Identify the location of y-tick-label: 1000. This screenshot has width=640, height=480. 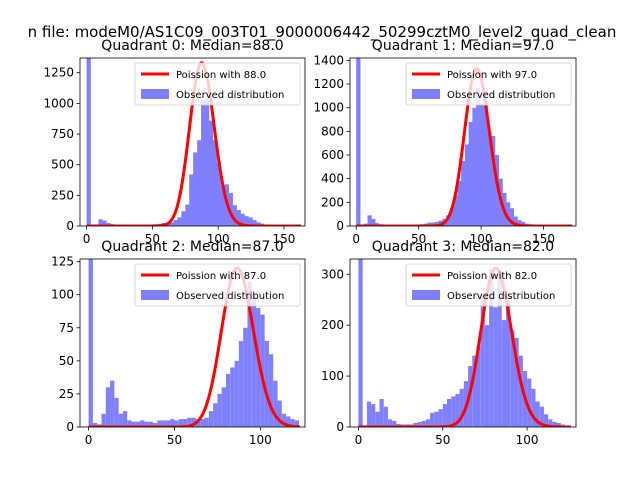
(328, 108).